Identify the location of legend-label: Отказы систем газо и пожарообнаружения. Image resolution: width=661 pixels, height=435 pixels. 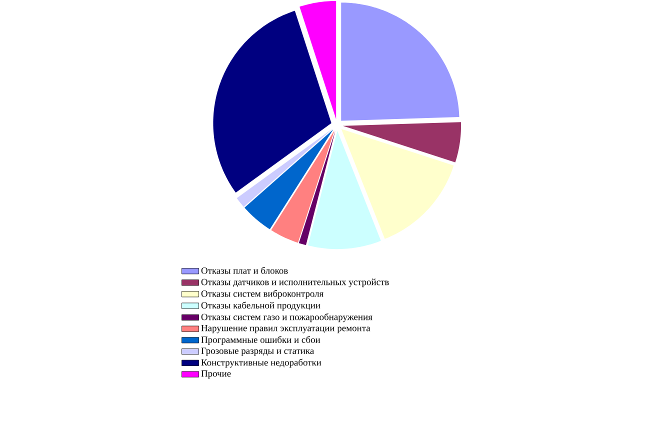
(286, 317).